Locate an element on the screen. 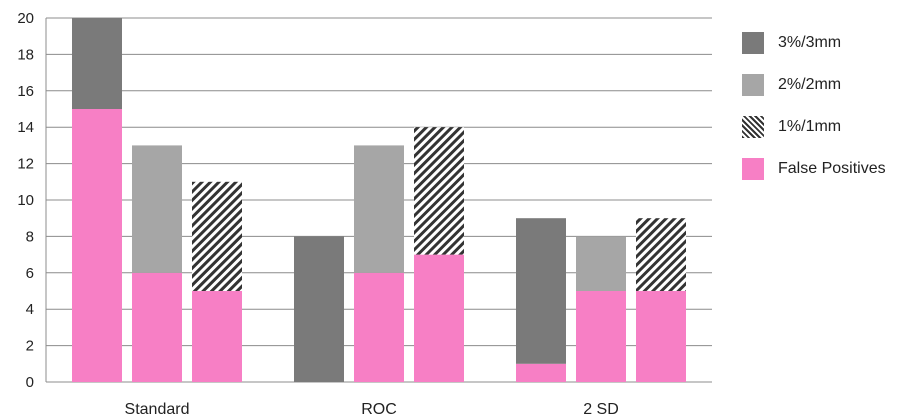  legend-item: 3%/3mm is located at coordinates (824, 43).